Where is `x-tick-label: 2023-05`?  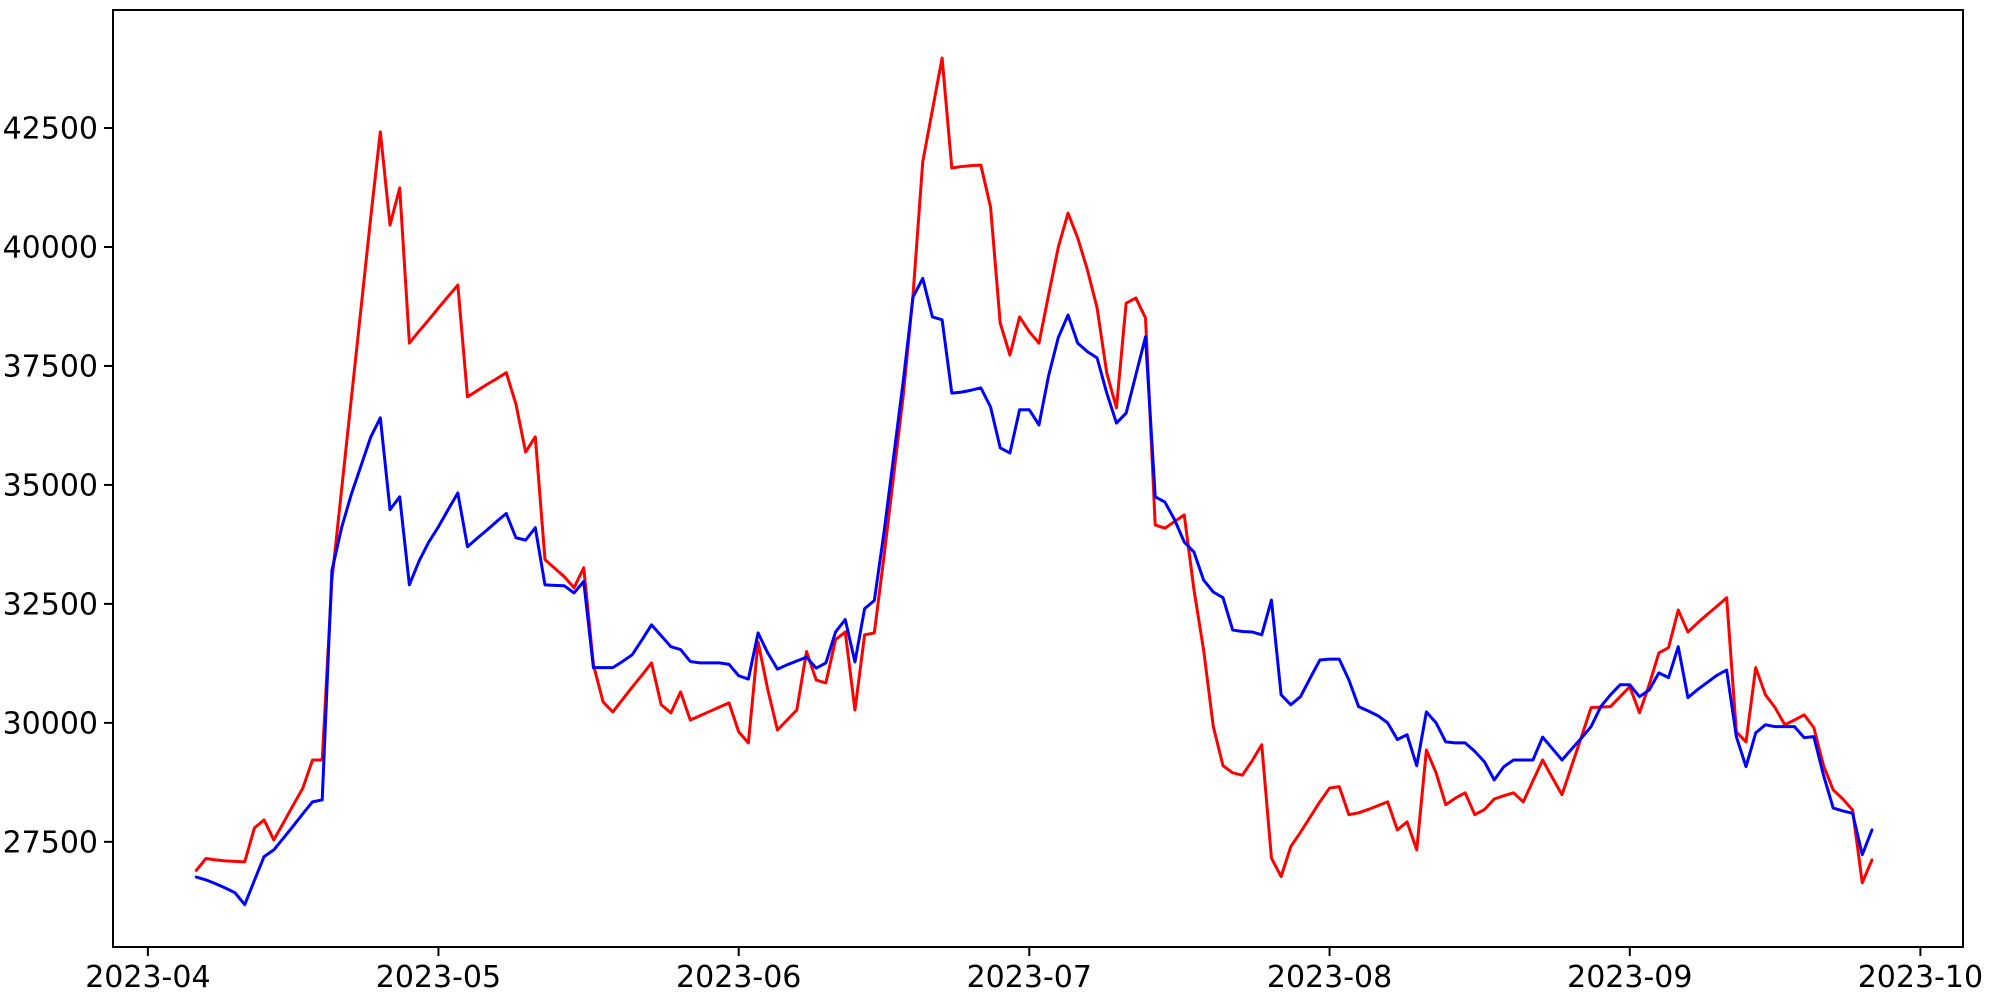 x-tick-label: 2023-05 is located at coordinates (438, 977).